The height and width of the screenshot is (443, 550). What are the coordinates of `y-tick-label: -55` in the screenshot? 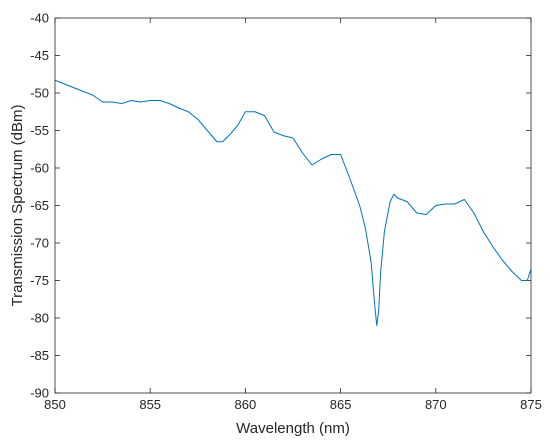 It's located at (39, 130).